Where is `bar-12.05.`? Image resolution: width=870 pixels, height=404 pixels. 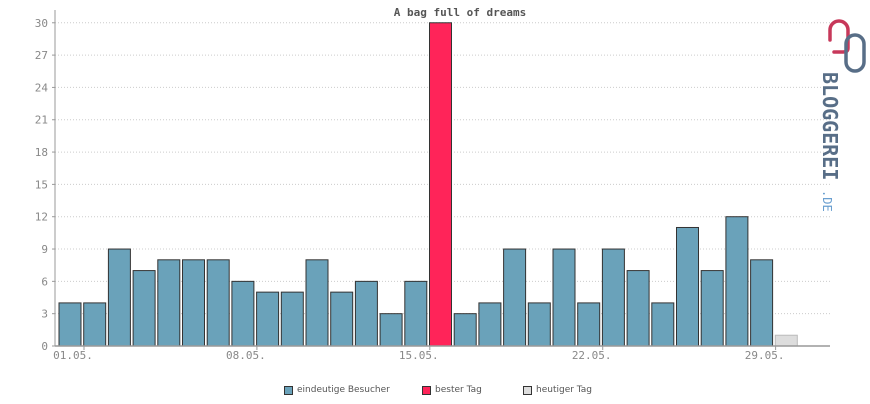
bar-12.05. is located at coordinates (342, 319).